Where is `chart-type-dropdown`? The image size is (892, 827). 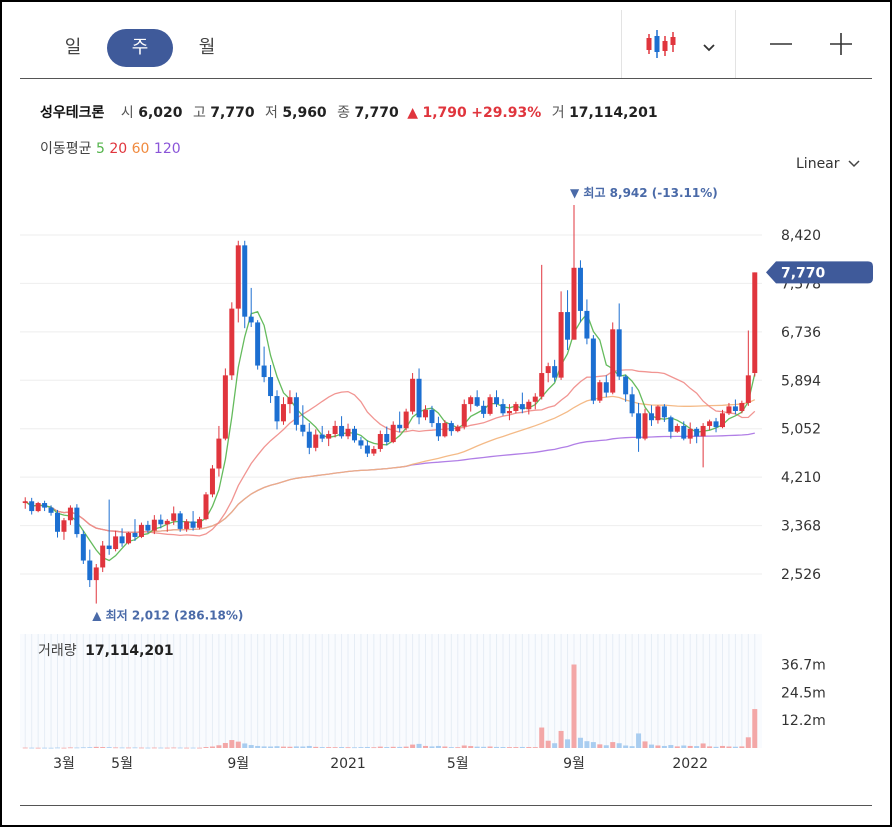
chart-type-dropdown is located at coordinates (709, 45).